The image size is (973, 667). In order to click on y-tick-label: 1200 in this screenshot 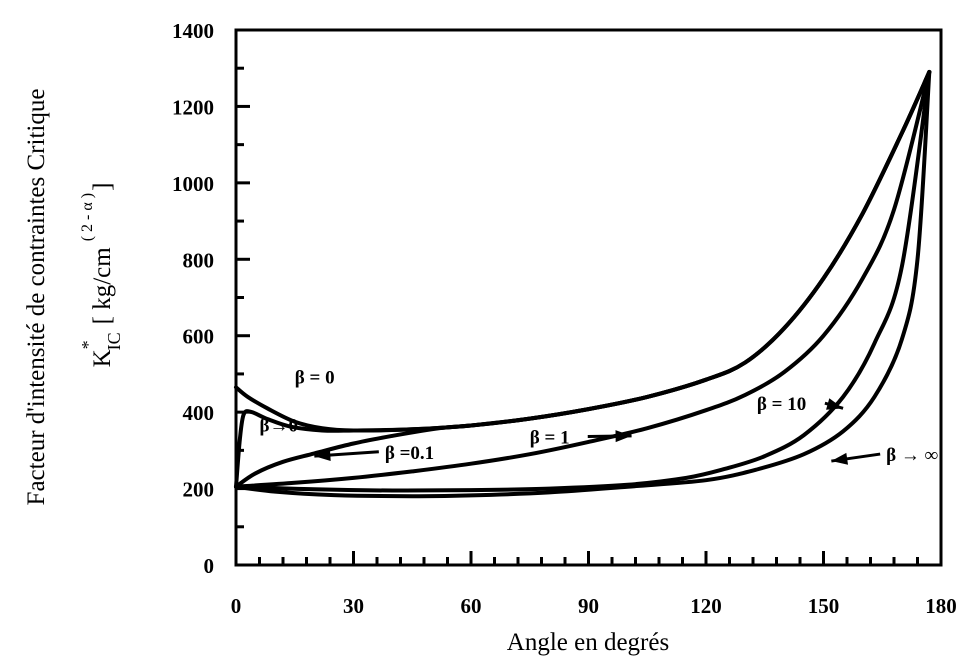, I will do `click(193, 107)`.